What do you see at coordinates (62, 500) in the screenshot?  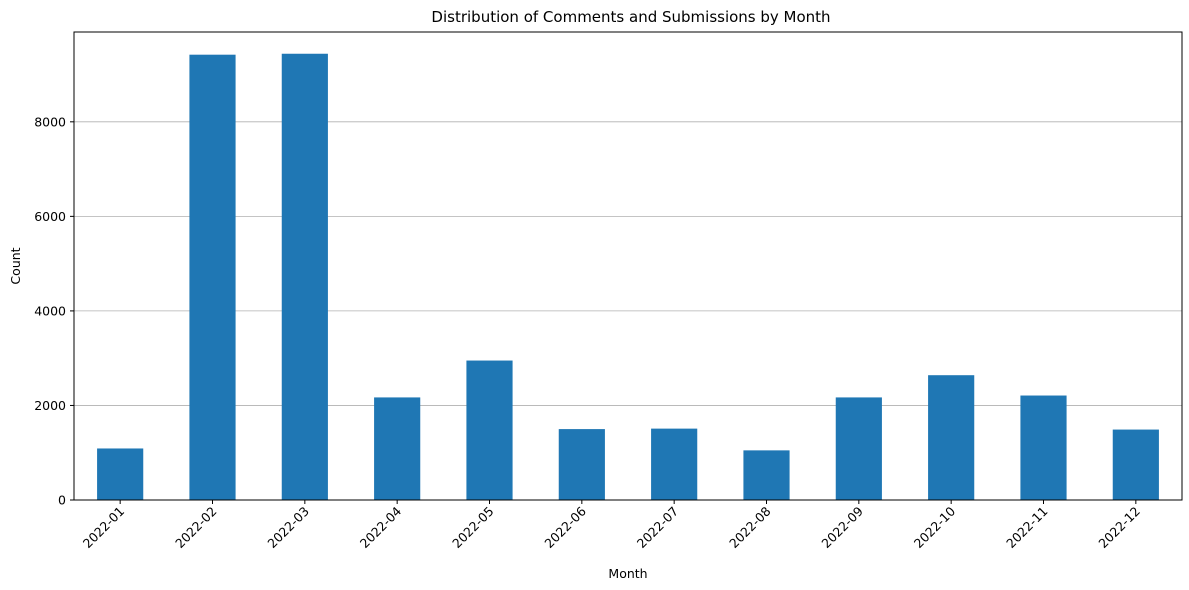 I see `y-tick-label: 0` at bounding box center [62, 500].